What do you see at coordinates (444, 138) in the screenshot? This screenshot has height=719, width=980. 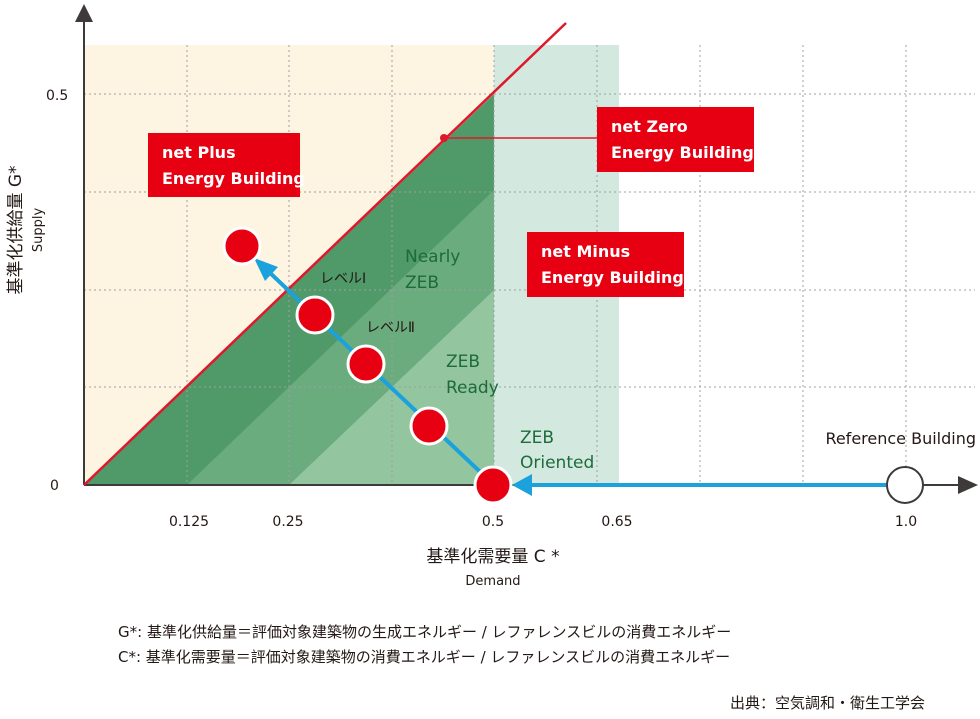 I see `net-zero-dot` at bounding box center [444, 138].